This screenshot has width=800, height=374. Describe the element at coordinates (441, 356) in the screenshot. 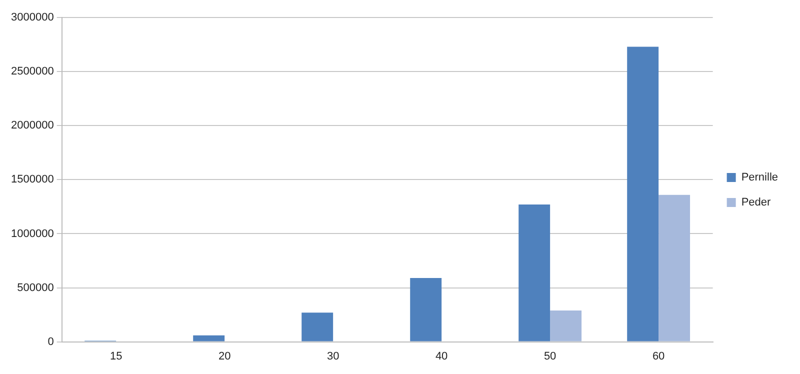

I see `x-tick-label: 40` at that location.